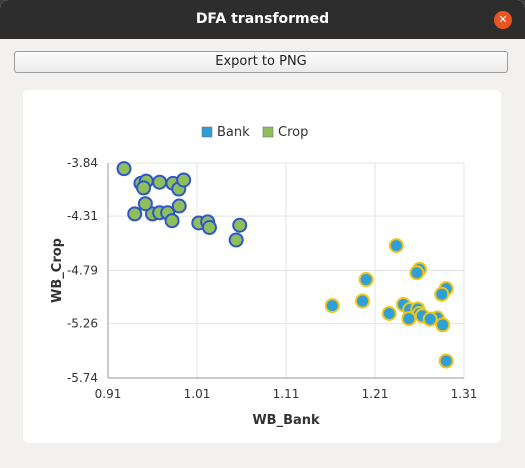 The width and height of the screenshot is (525, 468). Describe the element at coordinates (197, 394) in the screenshot. I see `x-tick-label: 1.01` at that location.